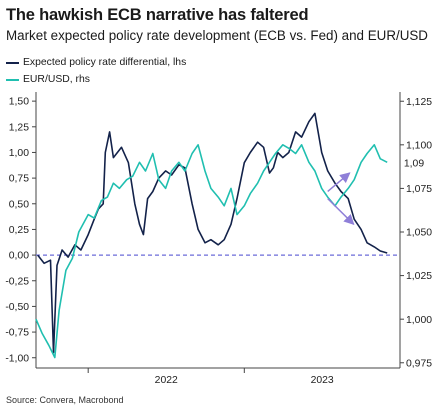  Describe the element at coordinates (12, 79) in the screenshot. I see `legend-swatch-eurusd` at that location.